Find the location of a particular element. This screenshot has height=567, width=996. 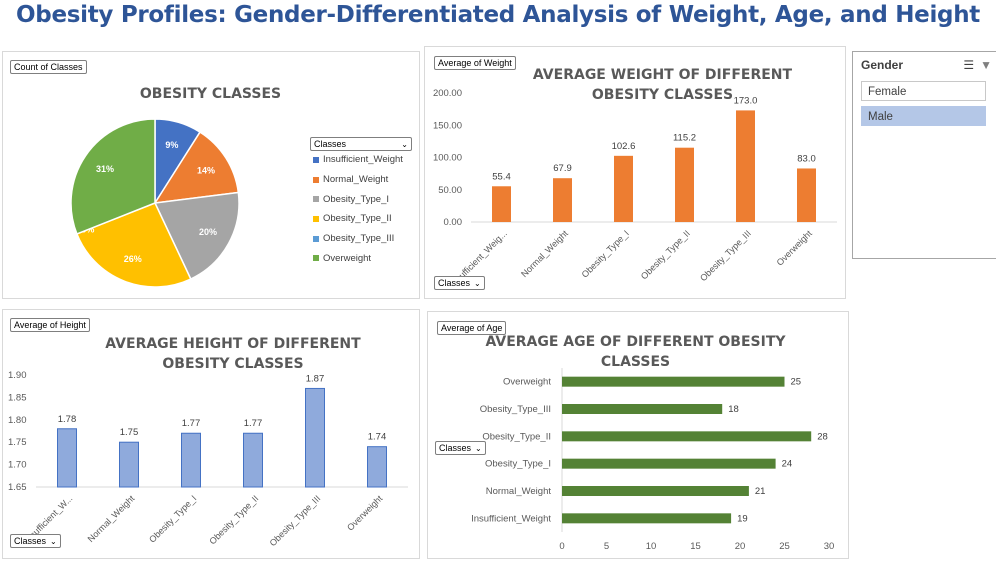

legend-label: Insufficient_Weight is located at coordinates (363, 160).